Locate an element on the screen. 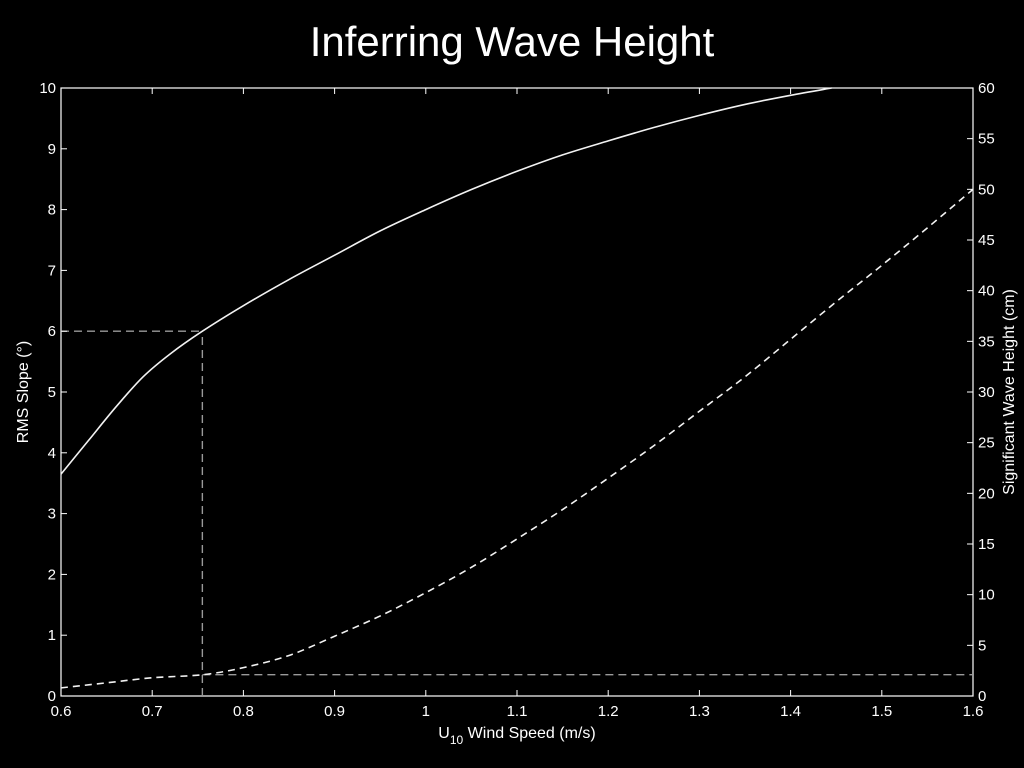  y-axis-label-right: Significant Wave Height (cm) is located at coordinates (1009, 392).